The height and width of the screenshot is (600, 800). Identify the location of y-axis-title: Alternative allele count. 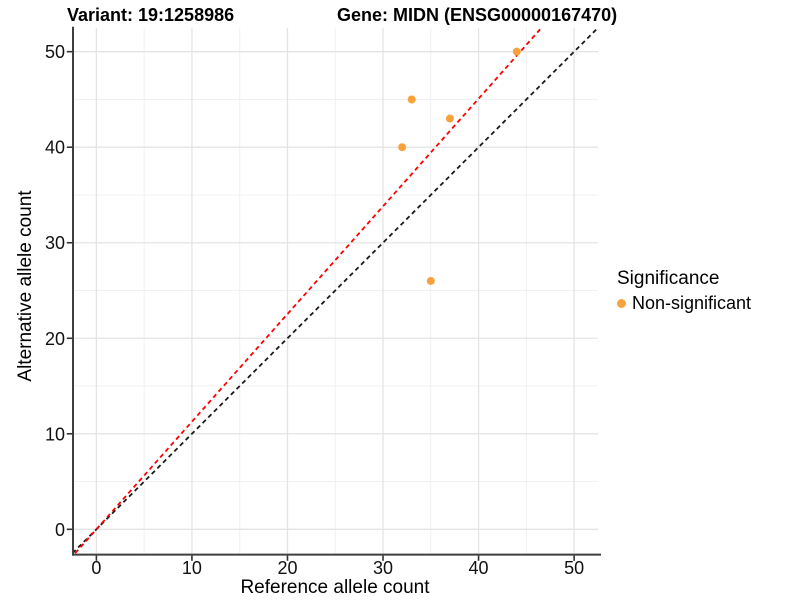
(25, 286).